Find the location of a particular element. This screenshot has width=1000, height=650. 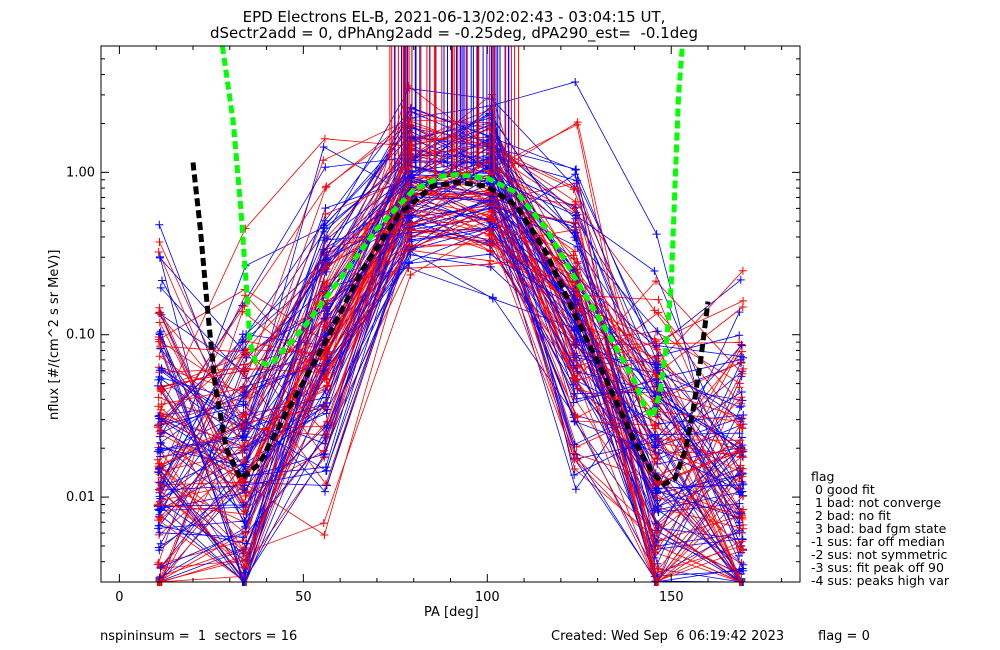

legend-item: -3 sus: fit peak off 90 is located at coordinates (877, 567).